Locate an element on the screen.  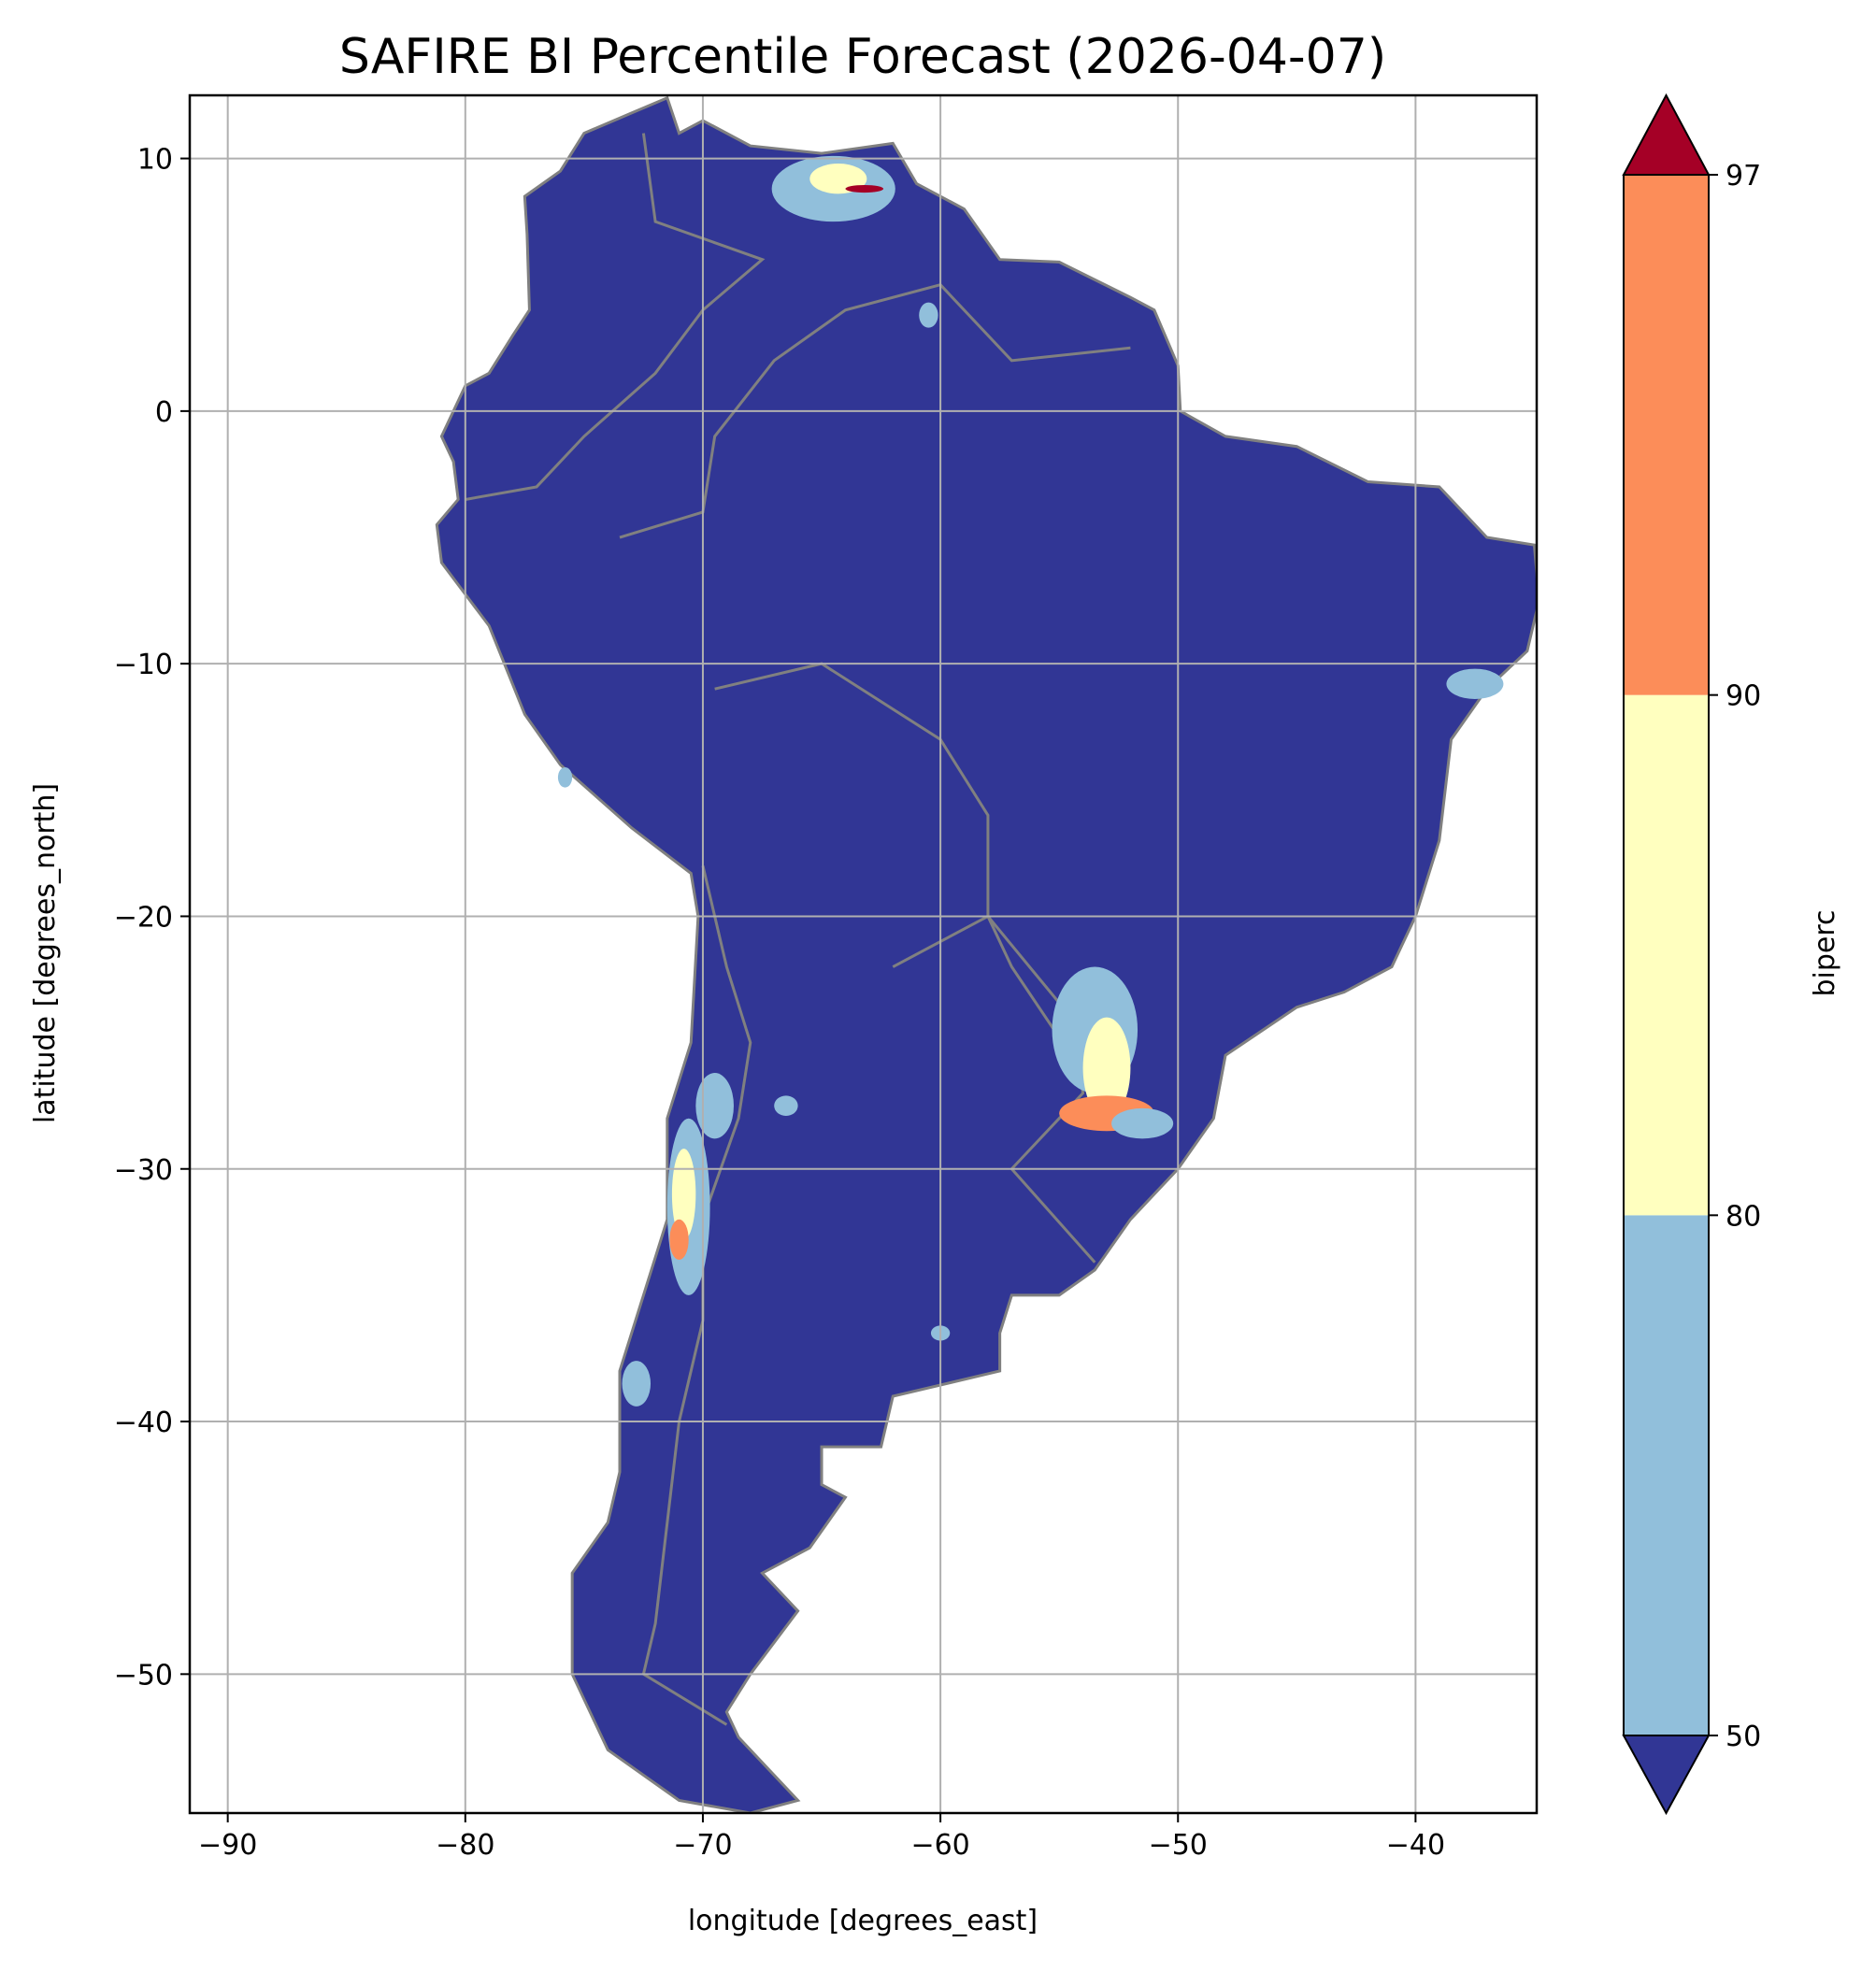
y-axis-label: latitude [degrees_north] is located at coordinates (46, 953).